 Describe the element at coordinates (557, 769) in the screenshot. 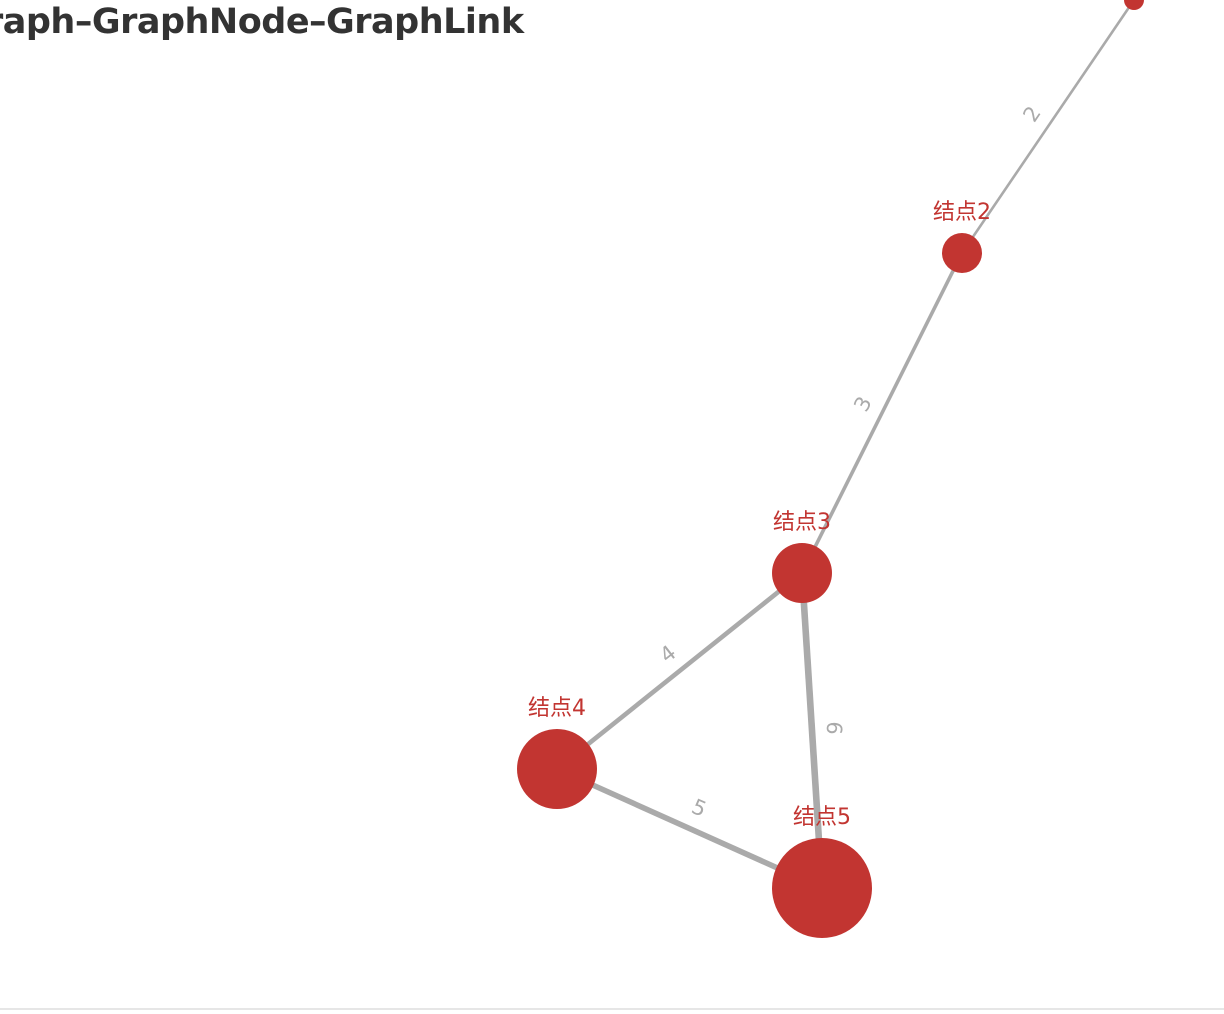

I see `graph-node-n4` at that location.